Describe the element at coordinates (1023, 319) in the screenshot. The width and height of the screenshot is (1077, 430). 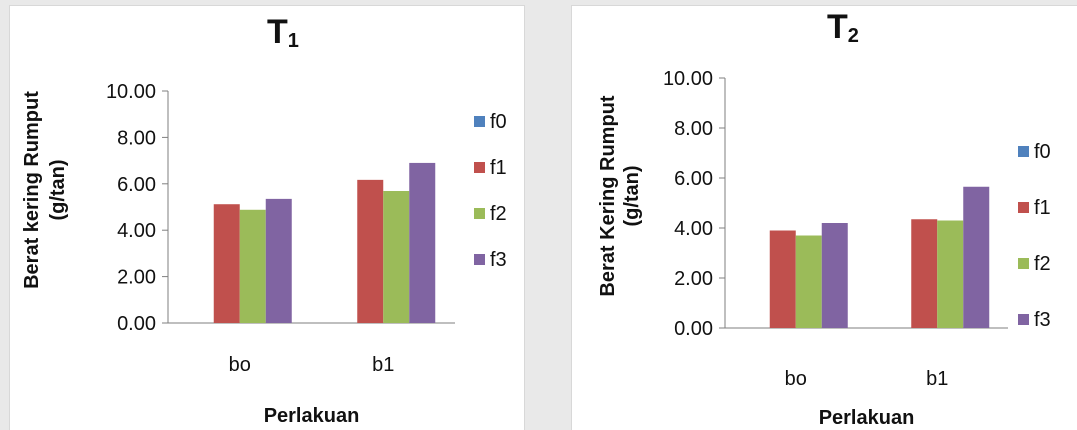
I see `legend-swatch-t2-f3` at that location.